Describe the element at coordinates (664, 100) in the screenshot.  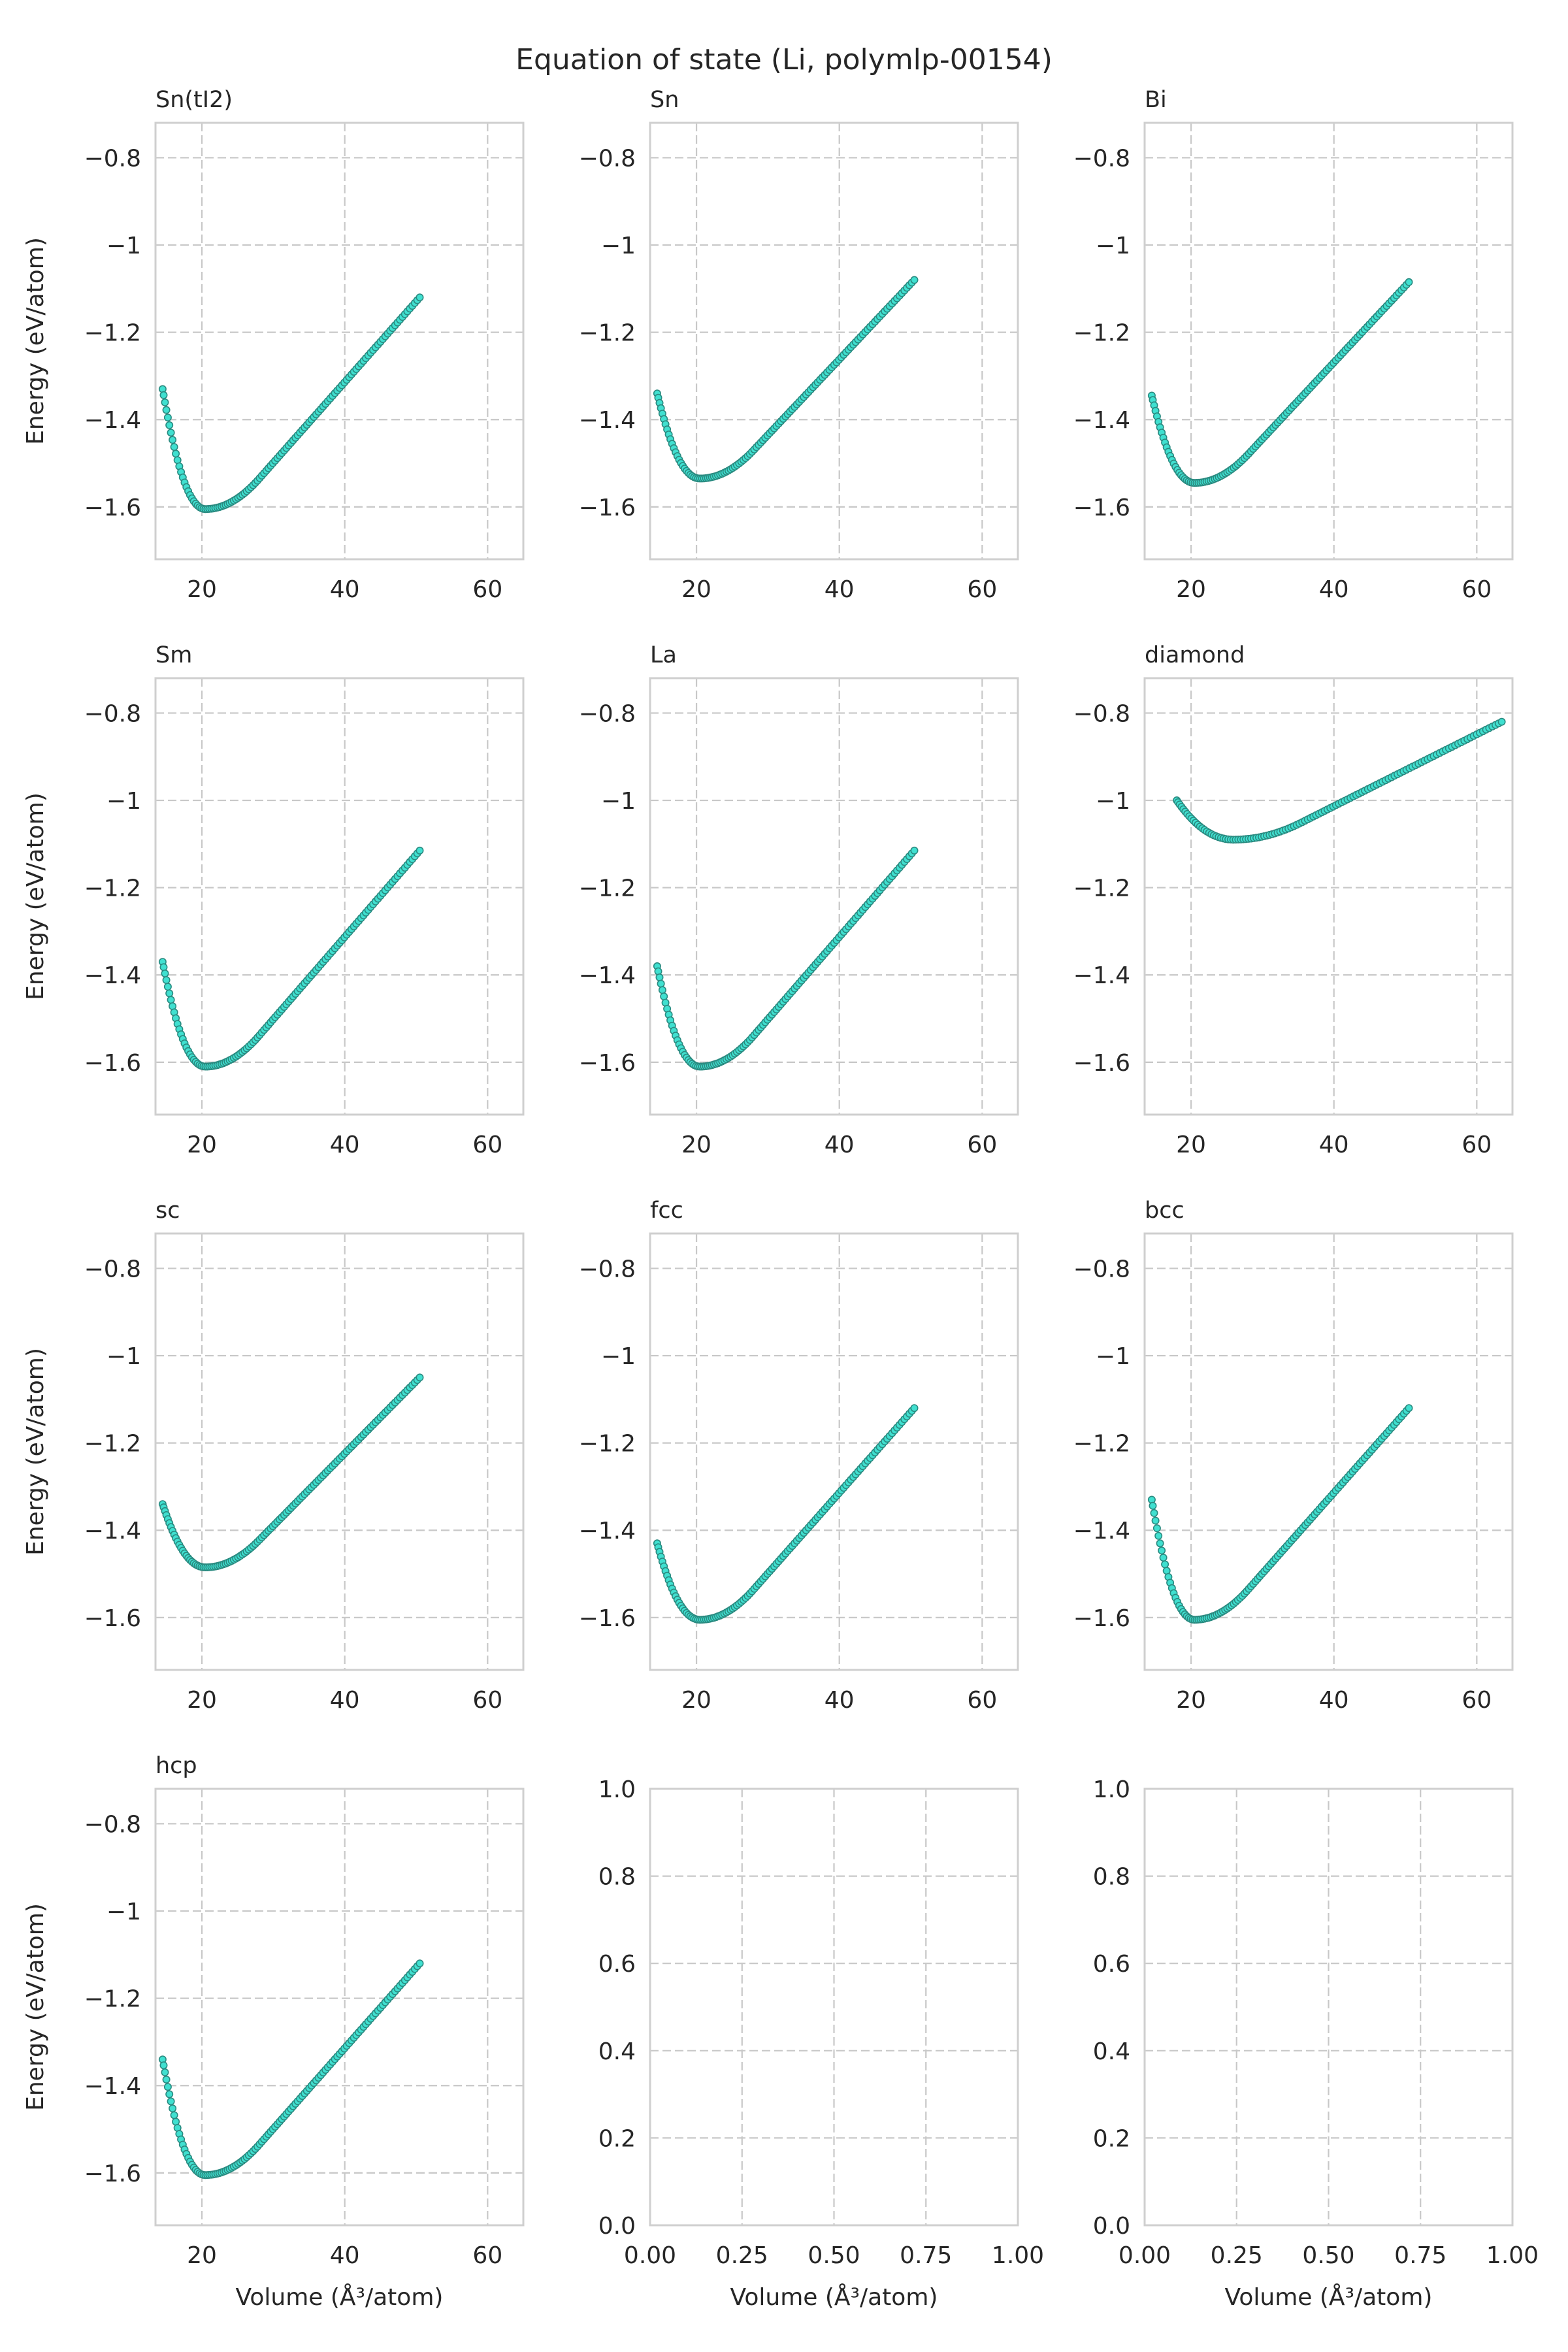
I see `panel-title: Sn` at that location.